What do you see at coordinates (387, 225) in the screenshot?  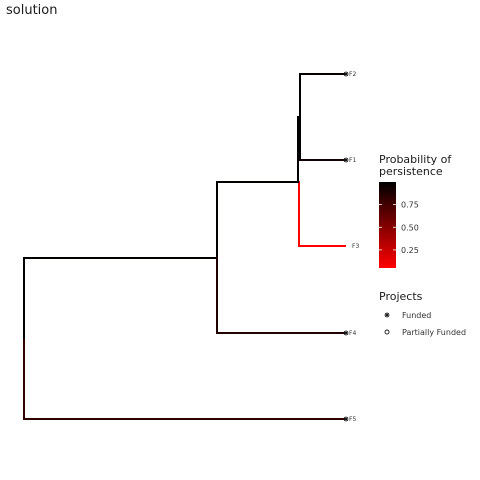 I see `color-legend-bar` at bounding box center [387, 225].